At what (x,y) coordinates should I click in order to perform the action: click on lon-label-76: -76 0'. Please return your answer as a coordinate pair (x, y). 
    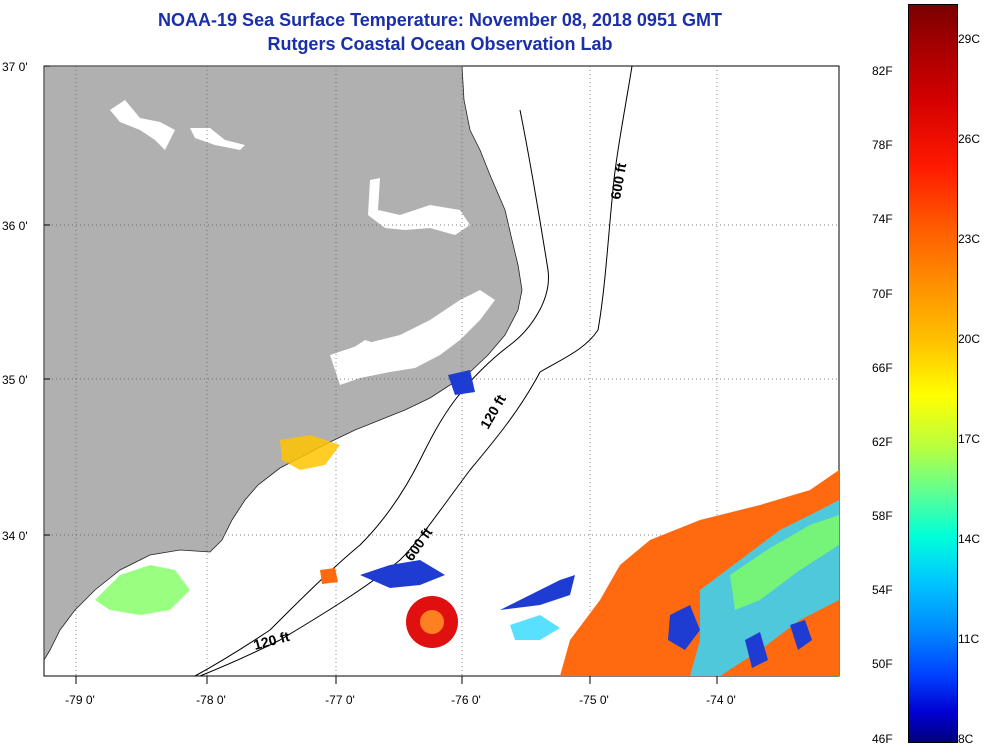
    Looking at the image, I should click on (466, 700).